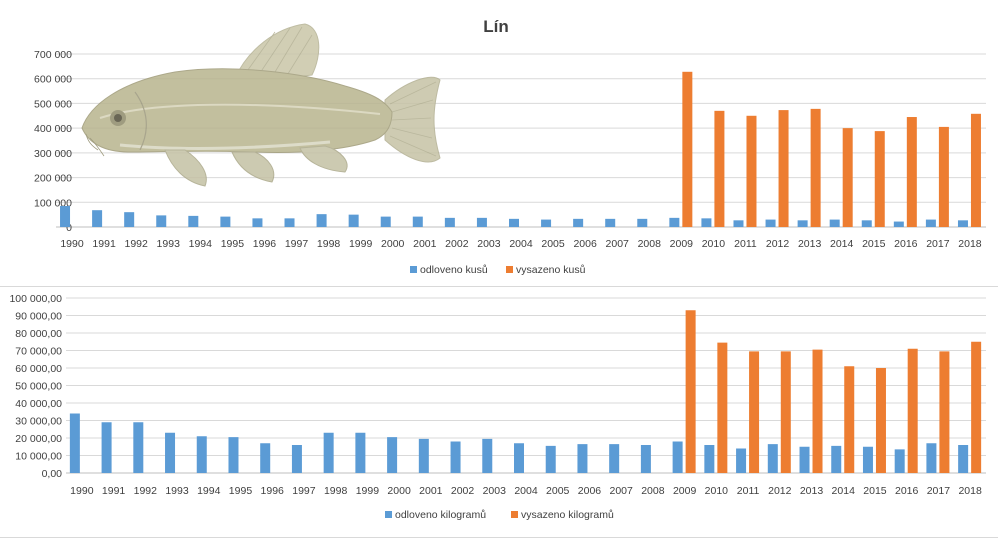 Image resolution: width=998 pixels, height=541 pixels. I want to click on chart0-bar-caught-2008, so click(642, 222).